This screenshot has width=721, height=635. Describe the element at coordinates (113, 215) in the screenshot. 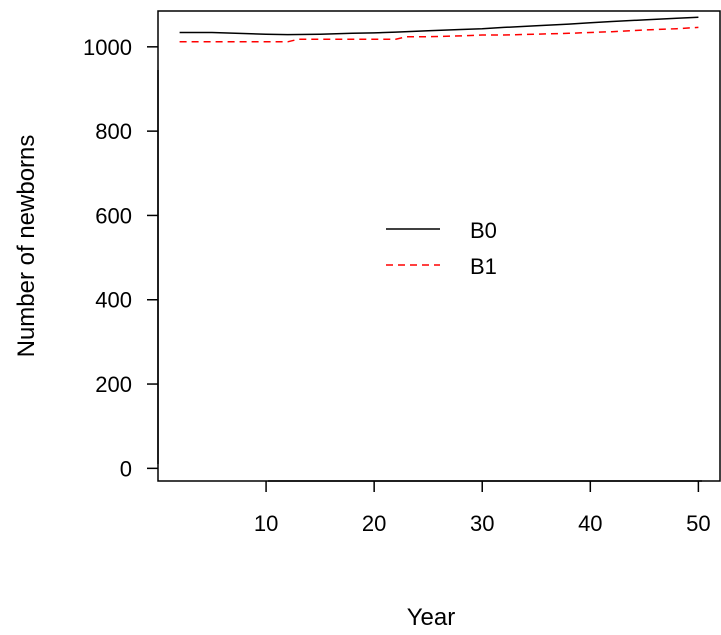

I see `y-tick-label: 600` at that location.